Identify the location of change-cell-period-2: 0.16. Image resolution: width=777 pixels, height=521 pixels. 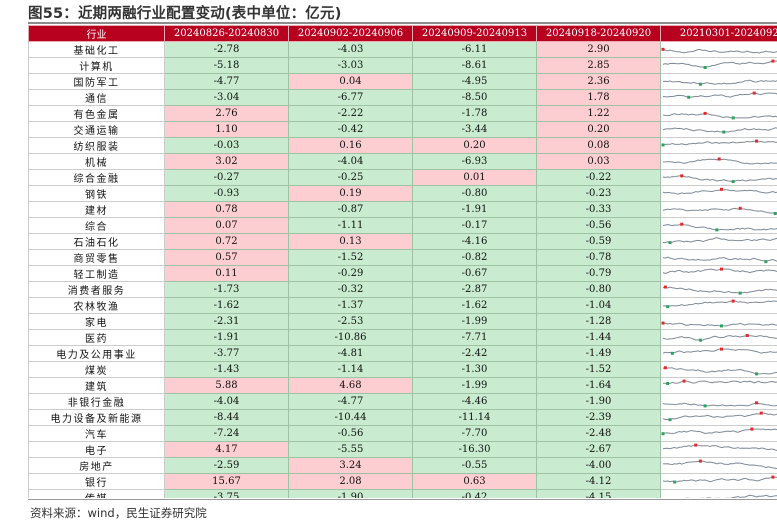
(350, 145).